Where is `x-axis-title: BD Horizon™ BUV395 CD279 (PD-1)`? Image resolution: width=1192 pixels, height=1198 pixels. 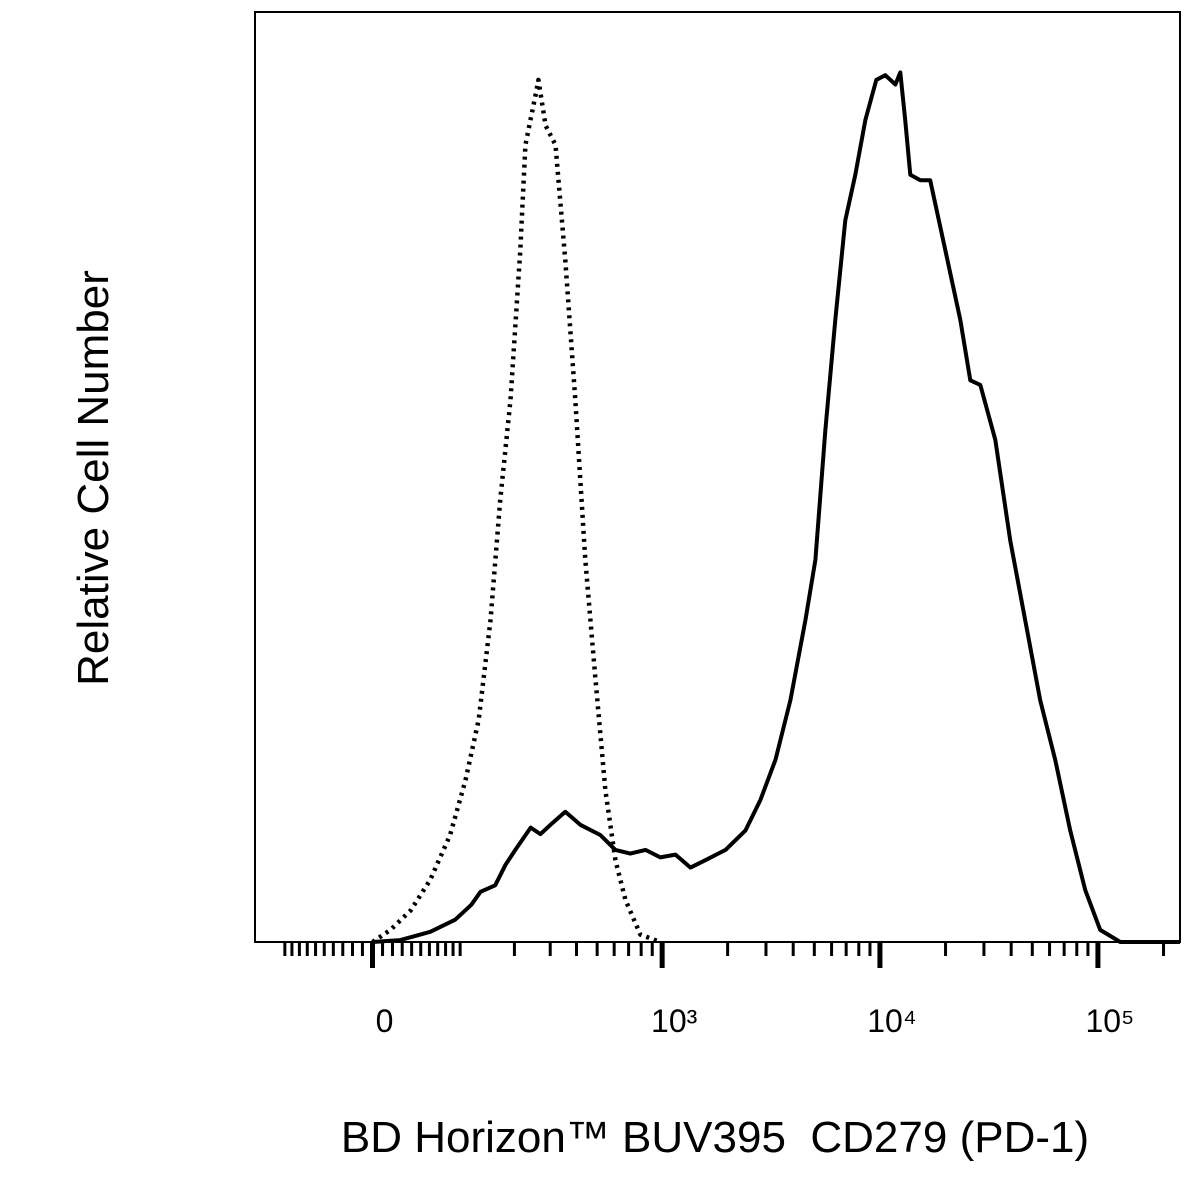 x-axis-title: BD Horizon™ BUV395 CD279 (PD-1) is located at coordinates (715, 1137).